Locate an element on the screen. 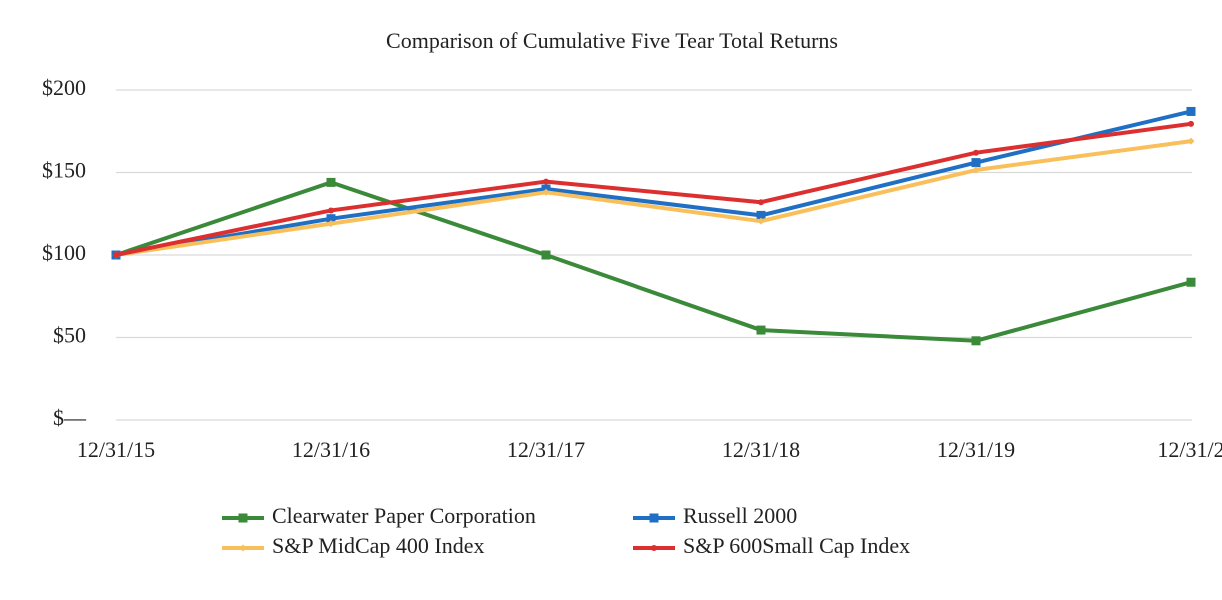 Image resolution: width=1222 pixels, height=600 pixels. x-tick-label: 12/31/2 is located at coordinates (1189, 449).